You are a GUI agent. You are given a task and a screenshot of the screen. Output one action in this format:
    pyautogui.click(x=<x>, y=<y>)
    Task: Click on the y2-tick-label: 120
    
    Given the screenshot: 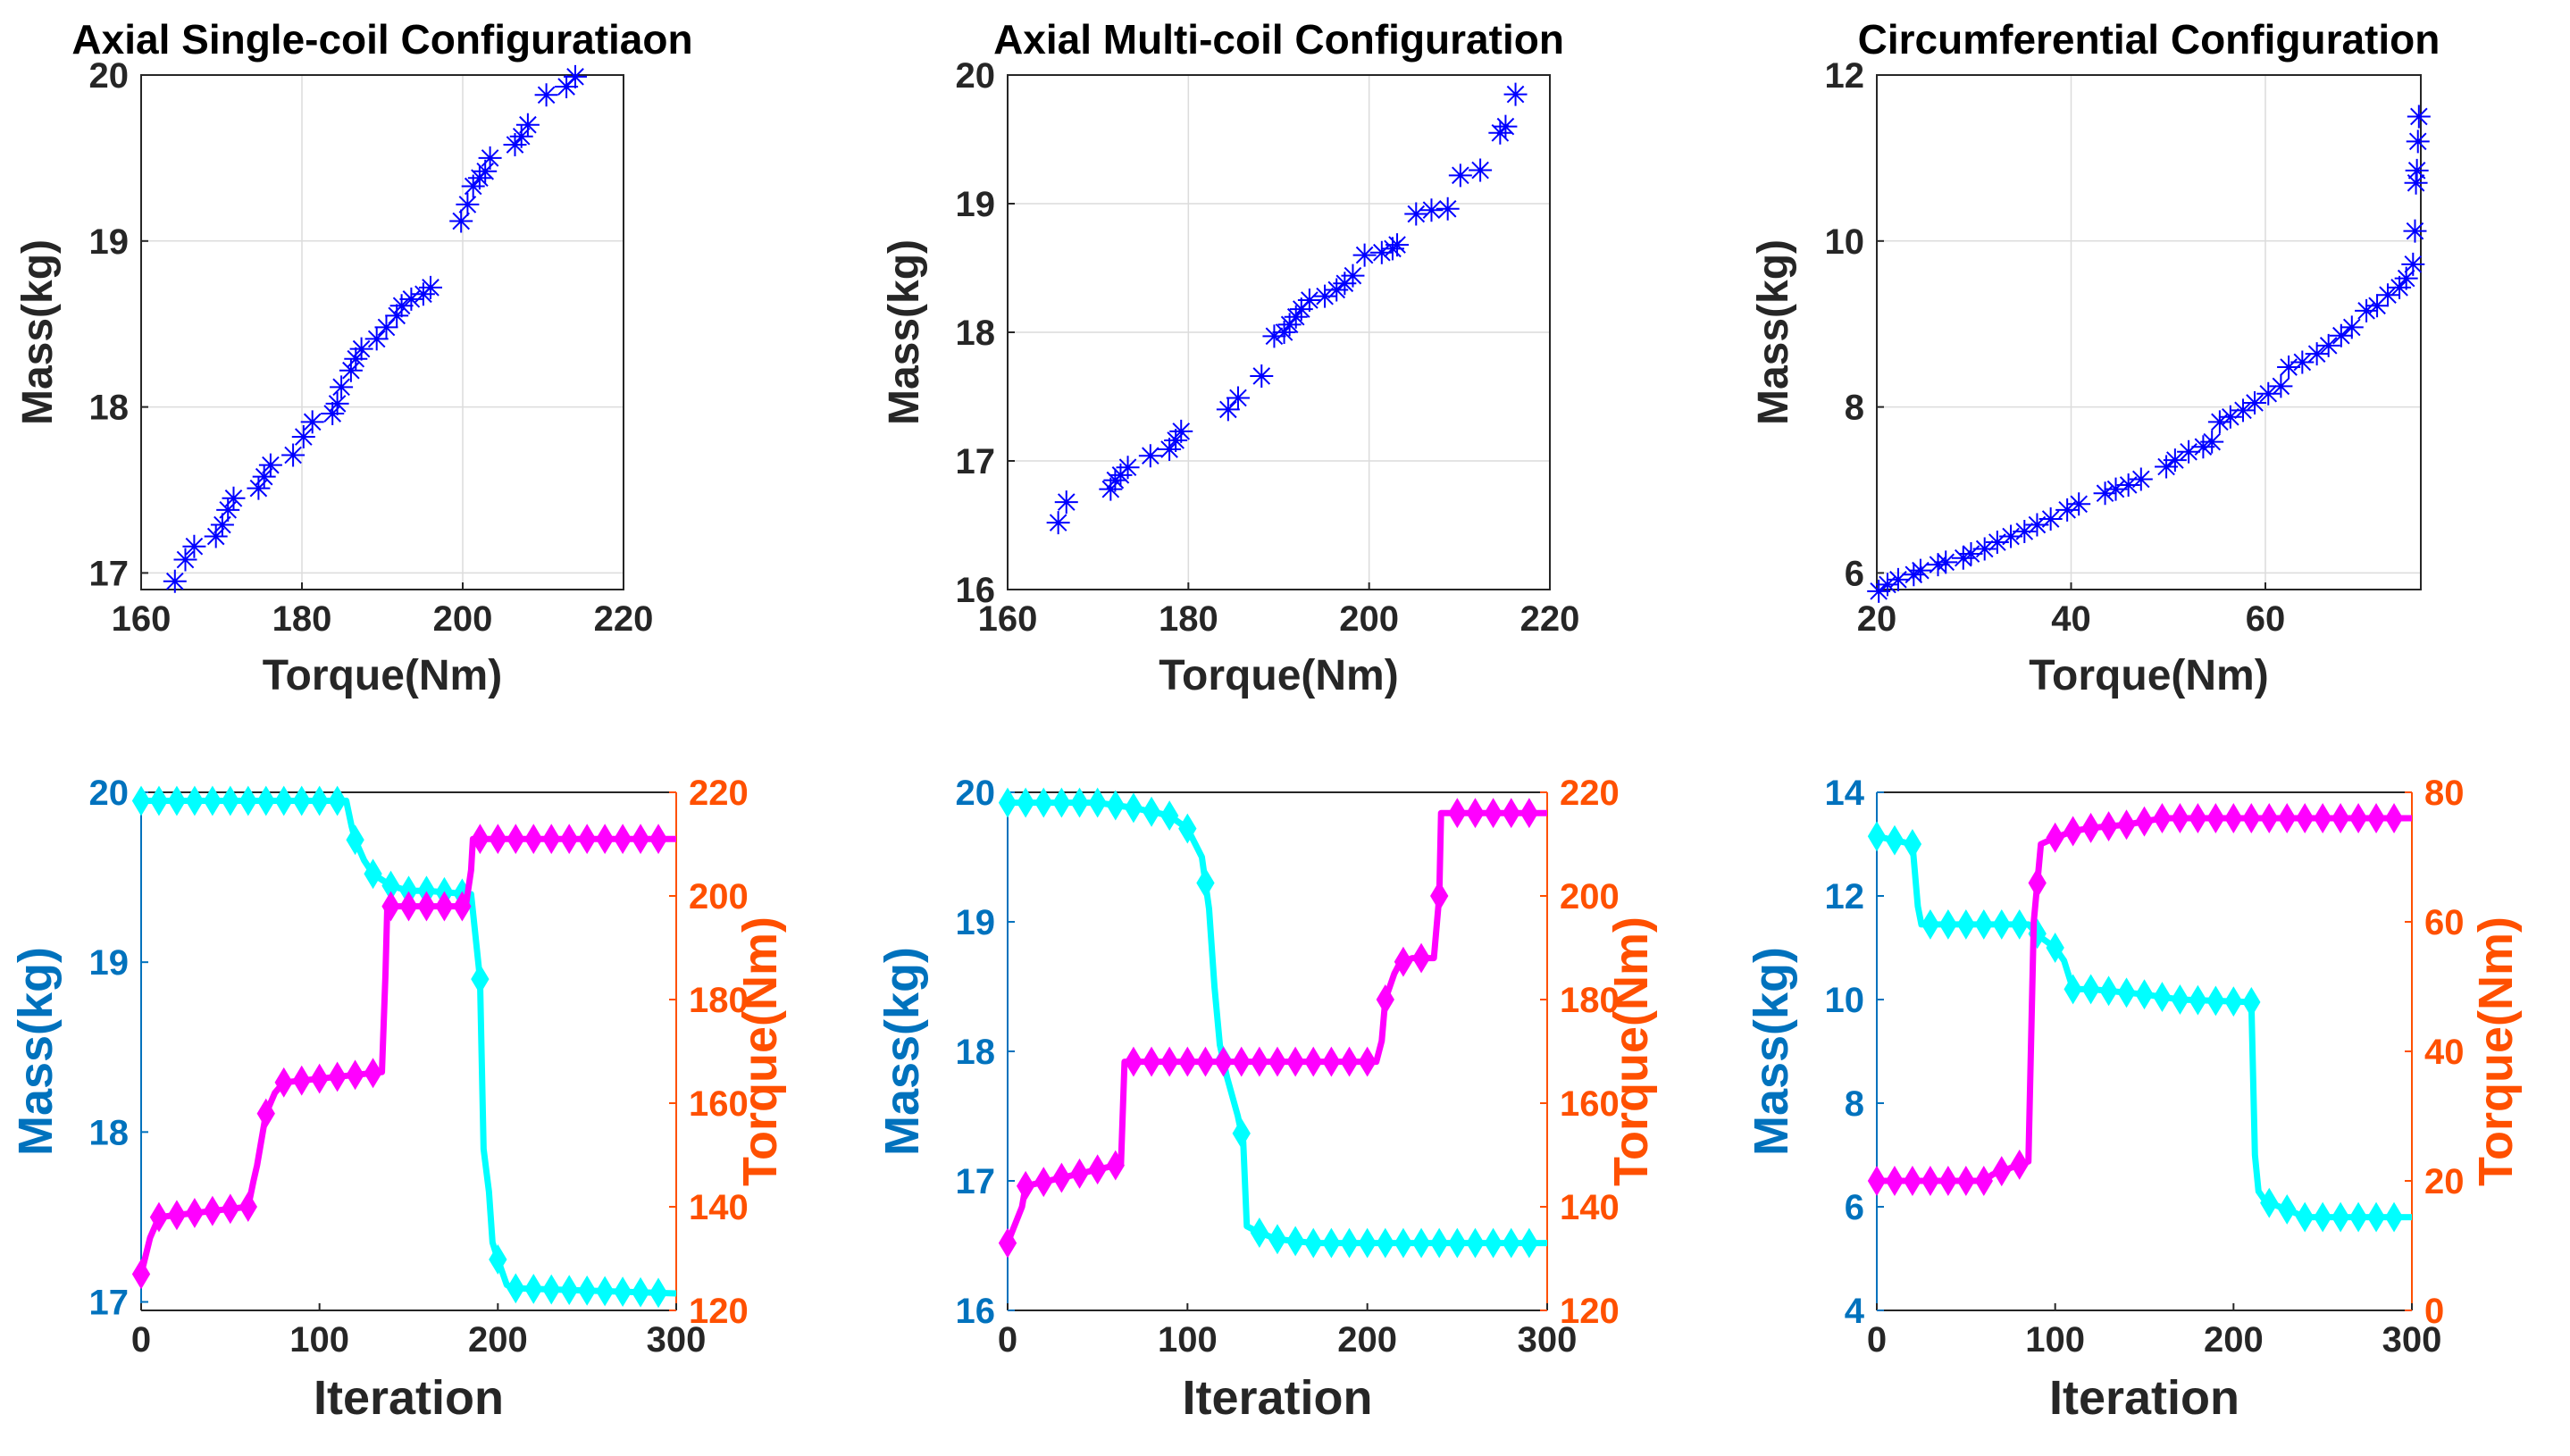 What is the action you would take?
    pyautogui.click(x=1590, y=1311)
    